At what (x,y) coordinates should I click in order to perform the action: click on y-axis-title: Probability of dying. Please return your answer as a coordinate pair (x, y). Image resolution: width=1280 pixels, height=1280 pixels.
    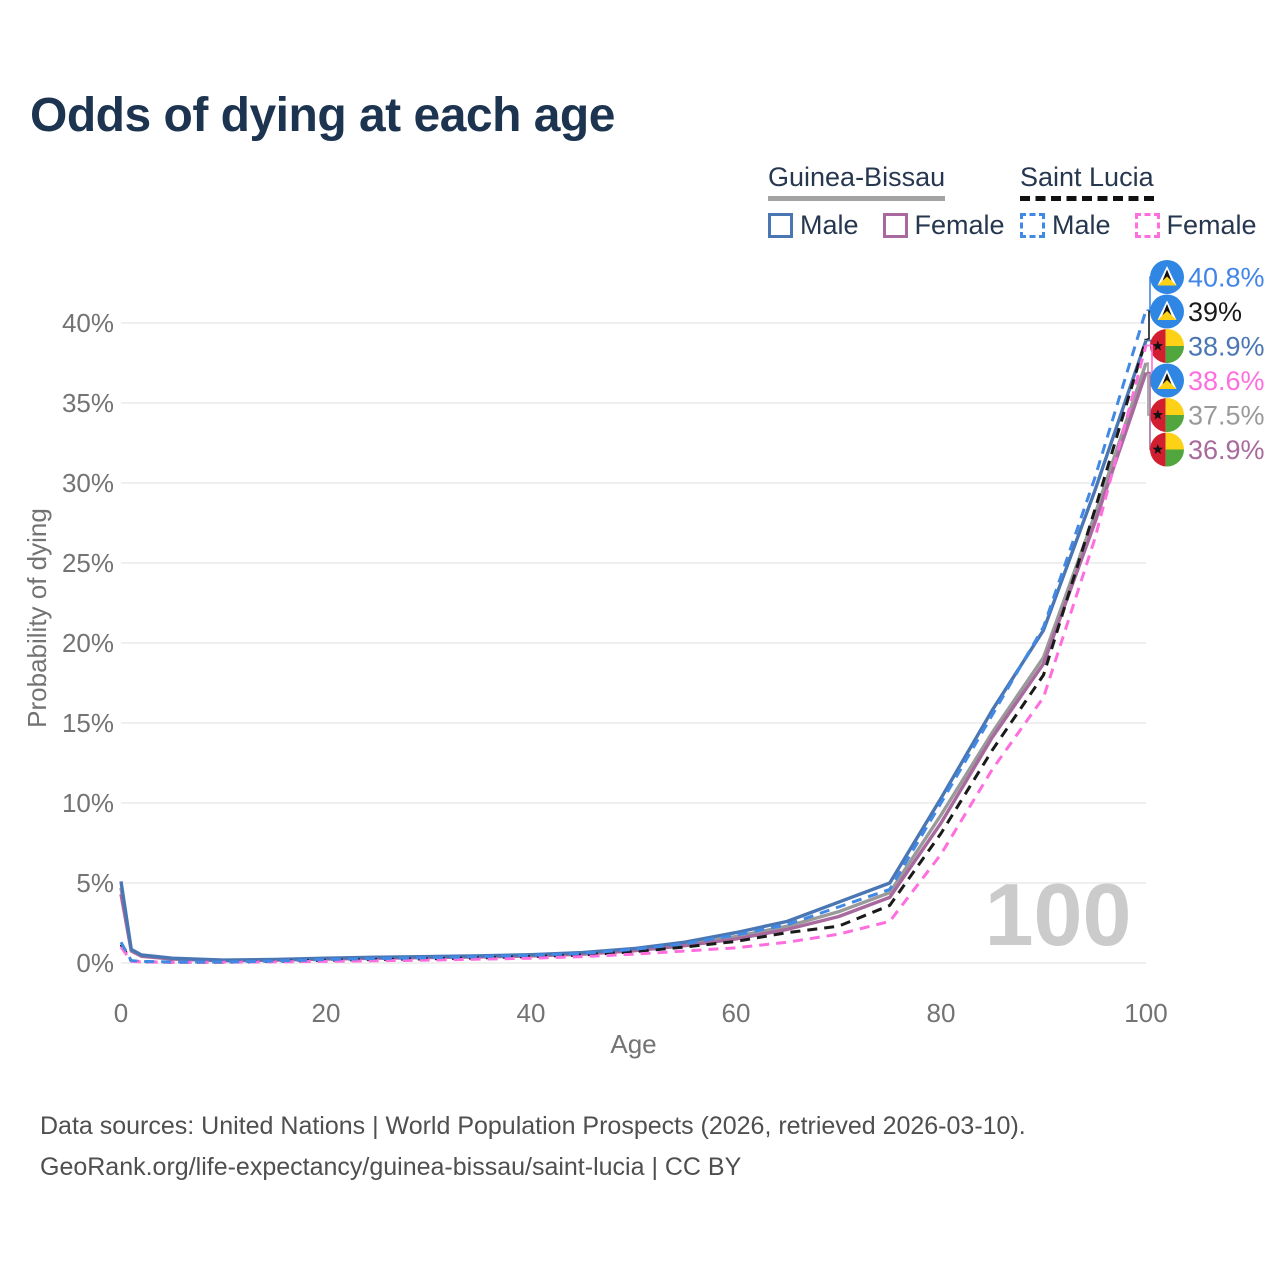
    Looking at the image, I should click on (37, 618).